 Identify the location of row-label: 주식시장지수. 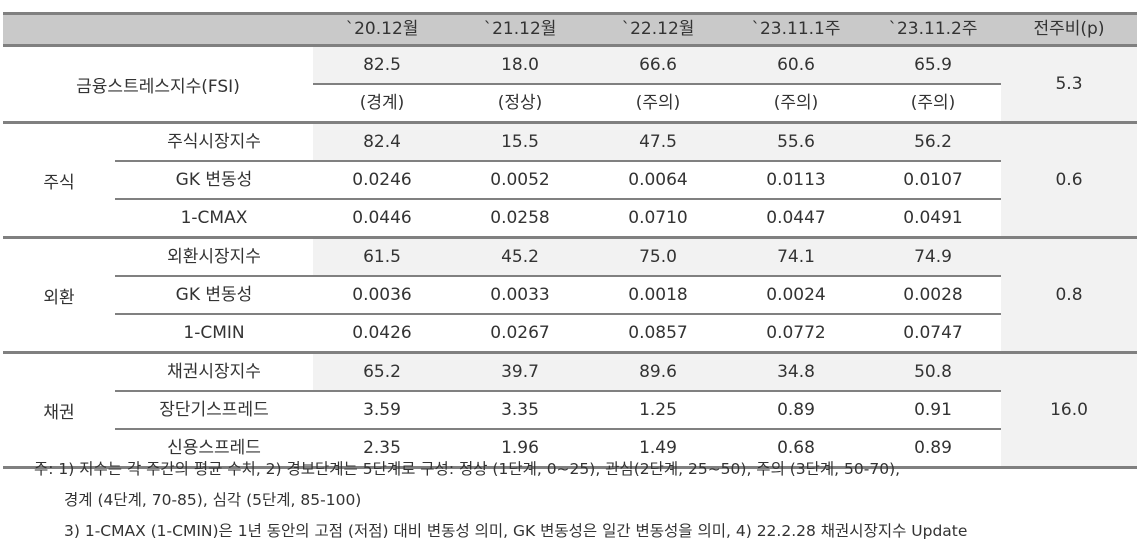
(214, 141).